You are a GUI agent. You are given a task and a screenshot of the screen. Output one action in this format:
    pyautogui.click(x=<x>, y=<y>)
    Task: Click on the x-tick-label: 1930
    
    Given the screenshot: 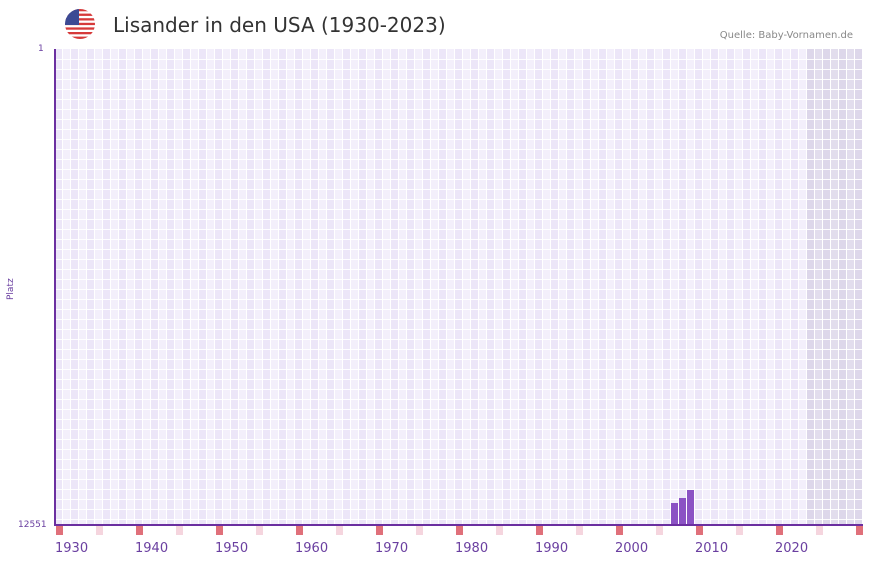 What is the action you would take?
    pyautogui.click(x=72, y=548)
    